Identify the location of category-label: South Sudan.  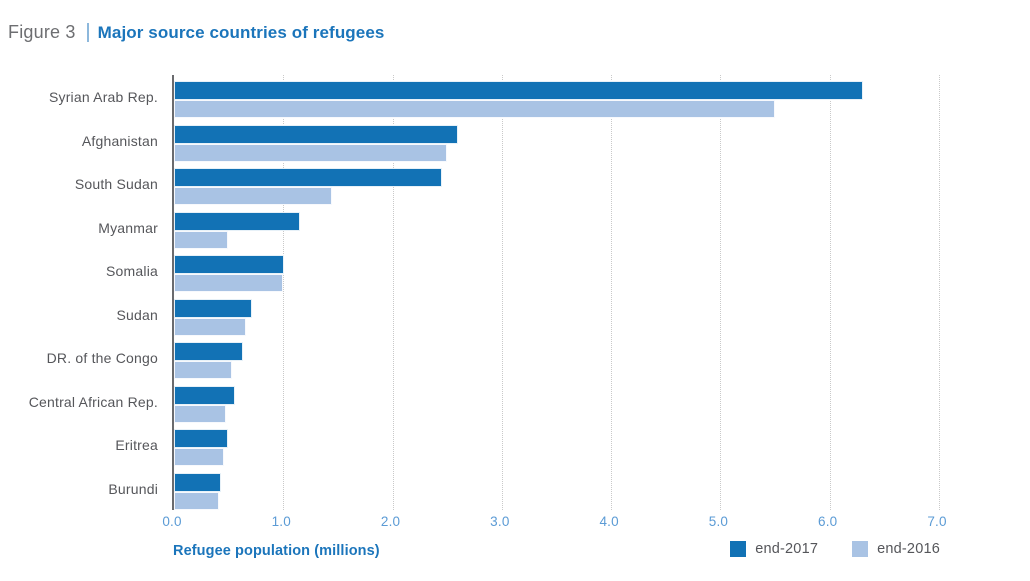
(116, 184).